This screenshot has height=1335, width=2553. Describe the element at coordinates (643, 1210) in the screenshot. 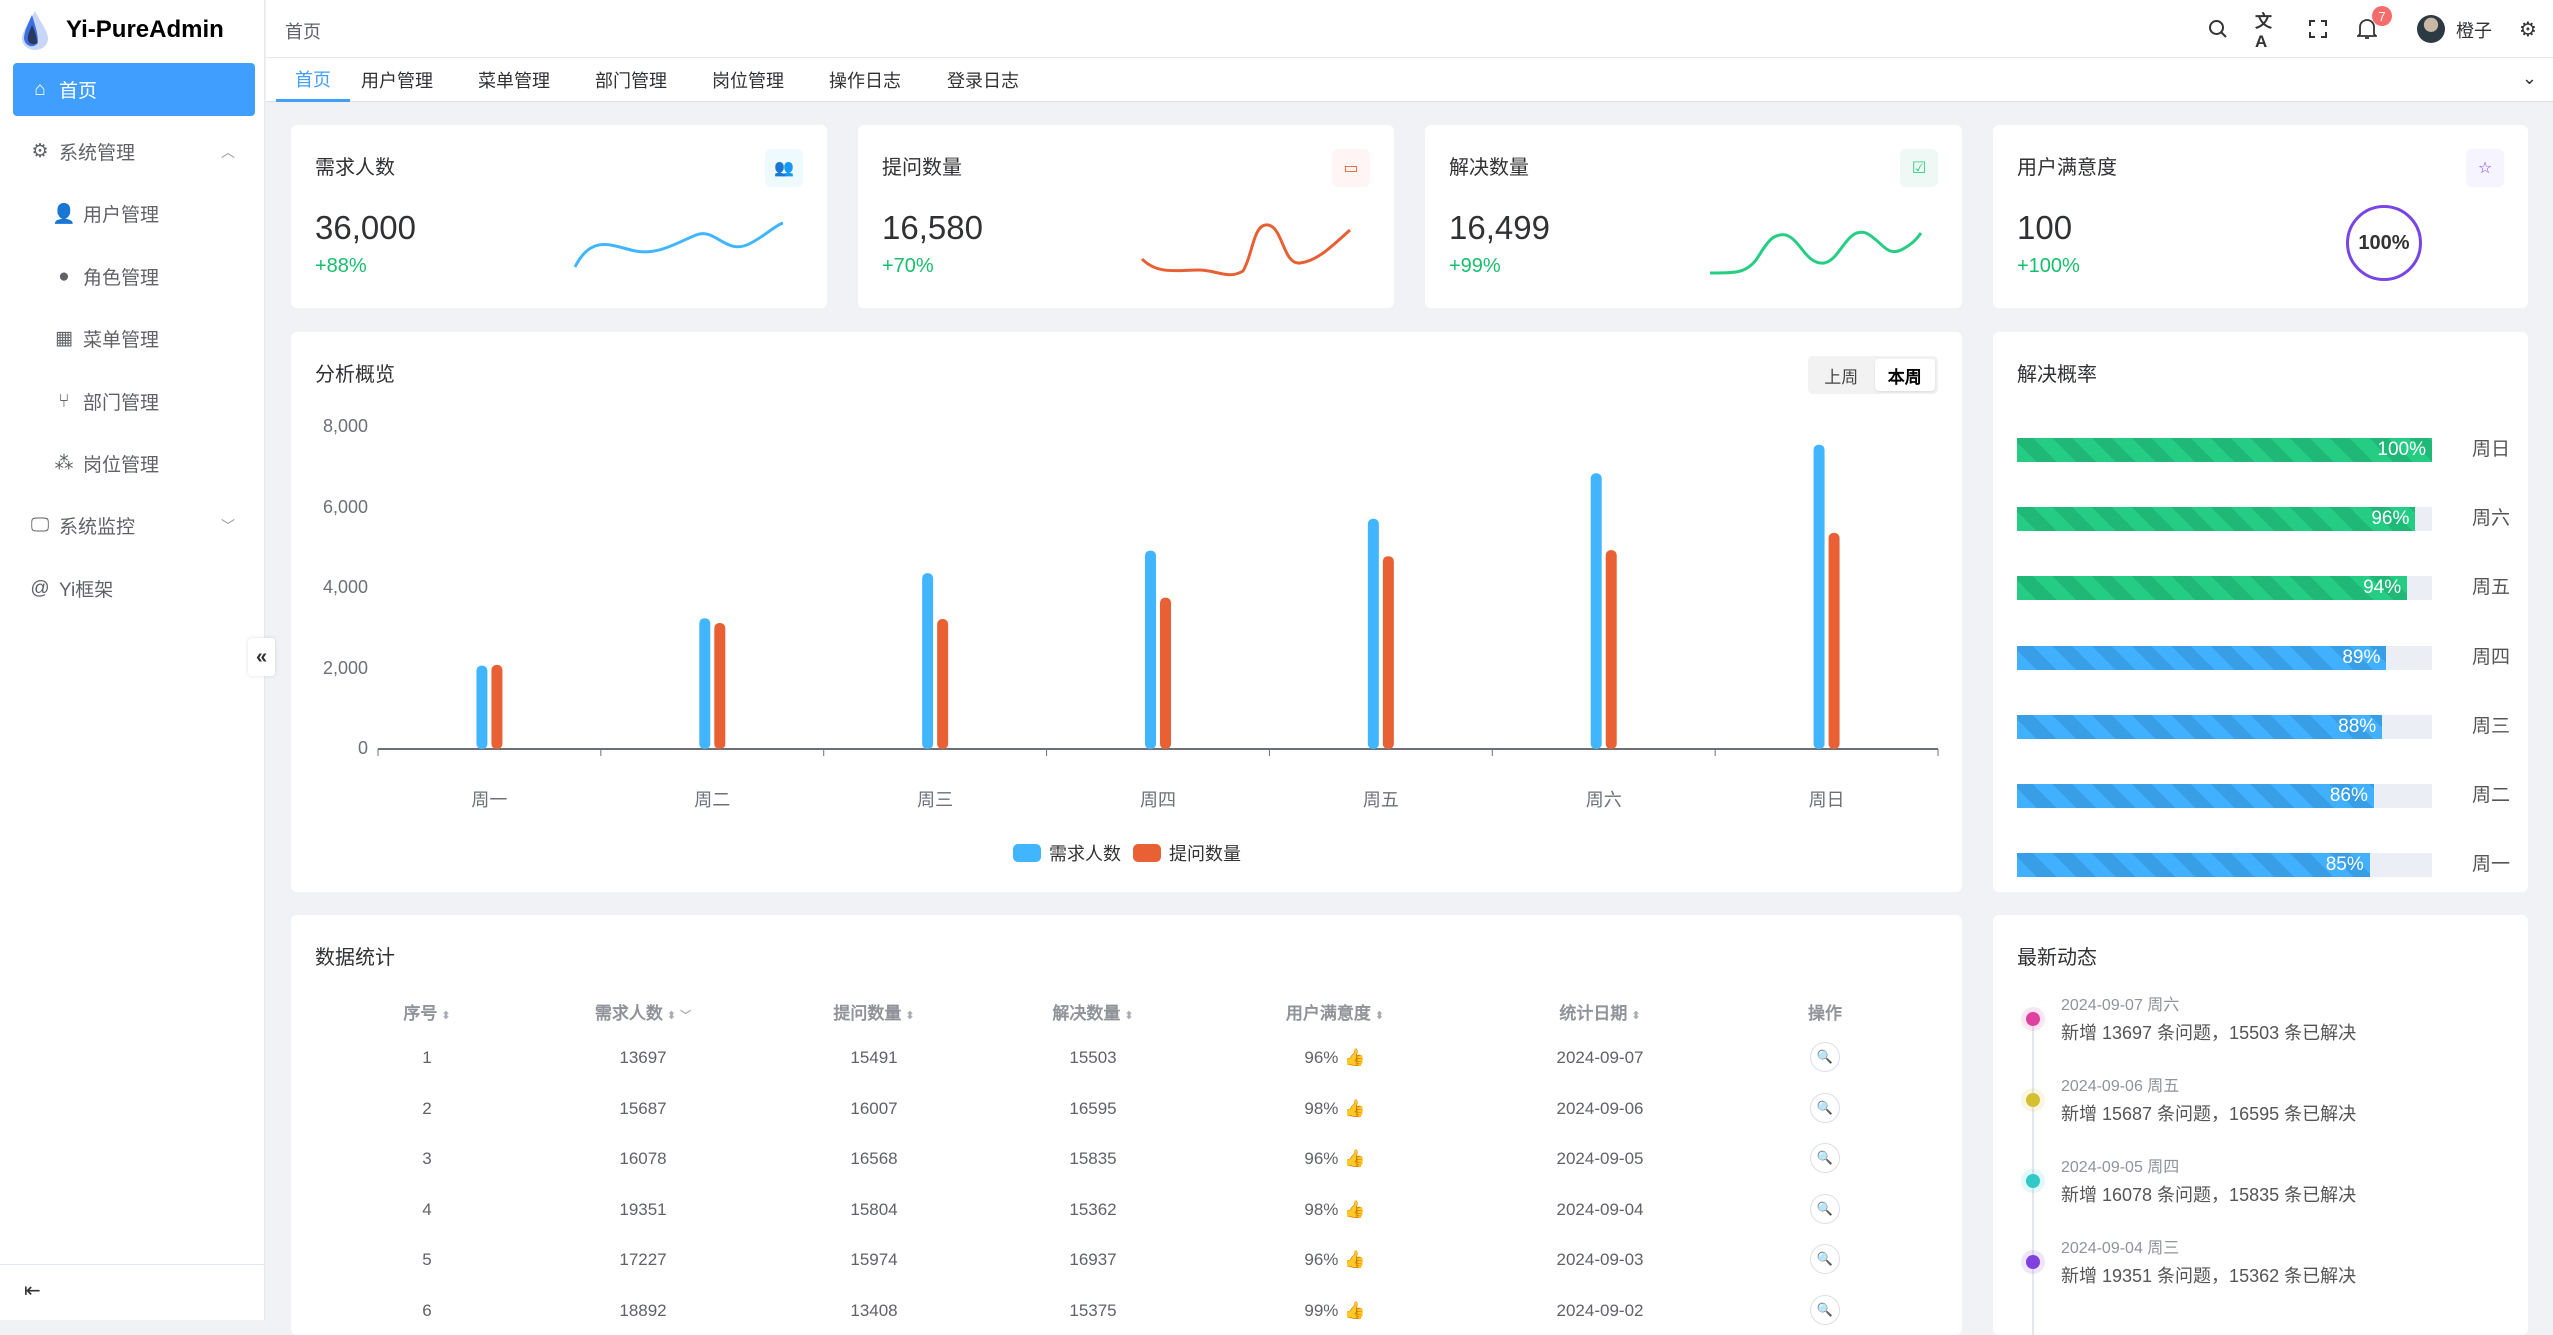

I see `table-cell: 19351` at that location.